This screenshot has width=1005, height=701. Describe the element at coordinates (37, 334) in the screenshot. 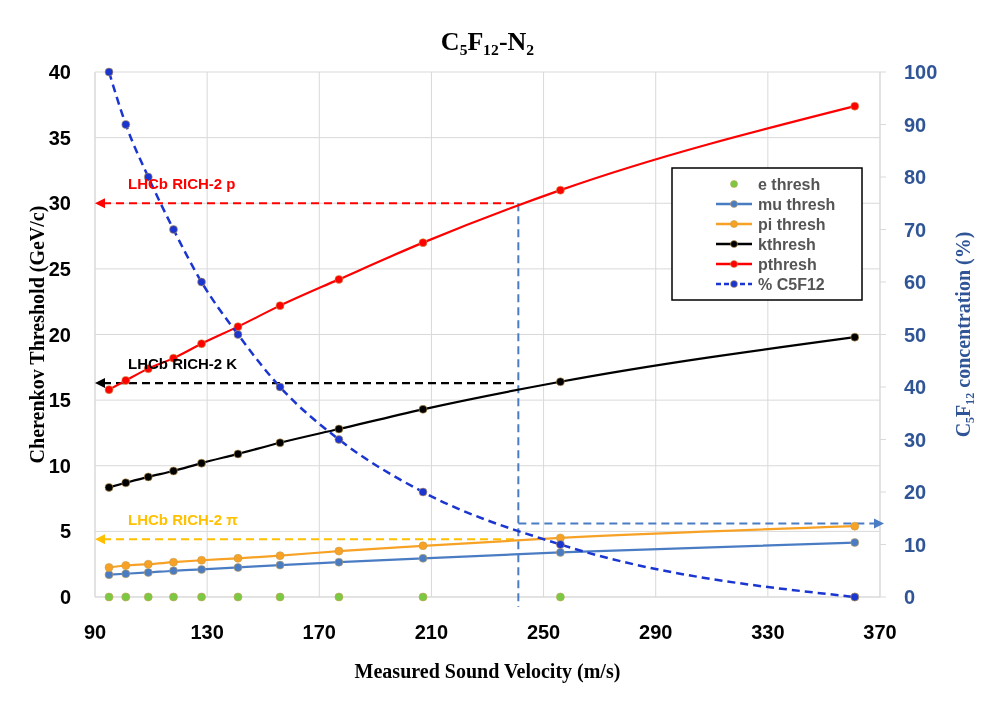

I see `y-axis-title: Cherenkov Threshold (GeV/c)` at that location.